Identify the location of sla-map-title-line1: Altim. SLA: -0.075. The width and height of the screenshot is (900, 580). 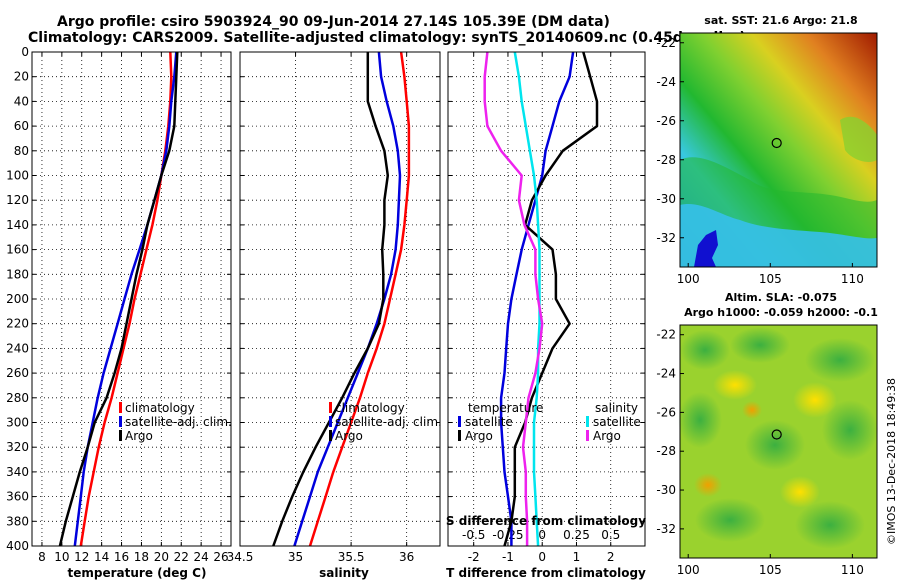
(781, 297).